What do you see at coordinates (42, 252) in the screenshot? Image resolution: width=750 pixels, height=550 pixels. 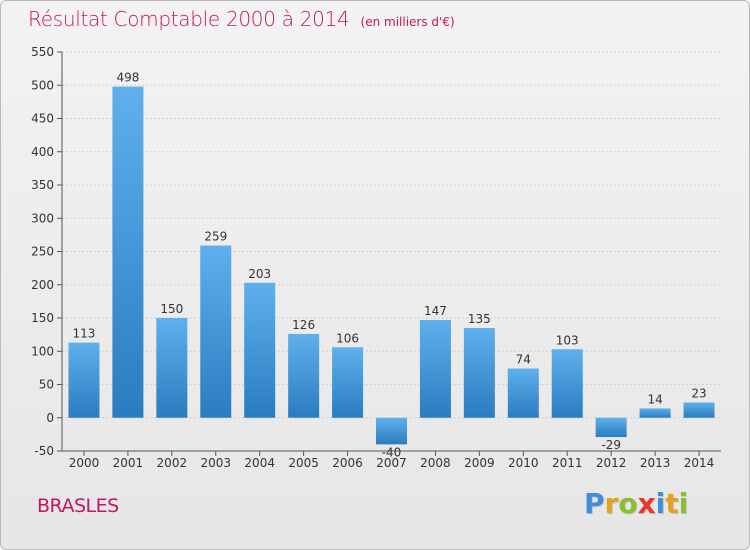 I see `y-tick-label: 250` at bounding box center [42, 252].